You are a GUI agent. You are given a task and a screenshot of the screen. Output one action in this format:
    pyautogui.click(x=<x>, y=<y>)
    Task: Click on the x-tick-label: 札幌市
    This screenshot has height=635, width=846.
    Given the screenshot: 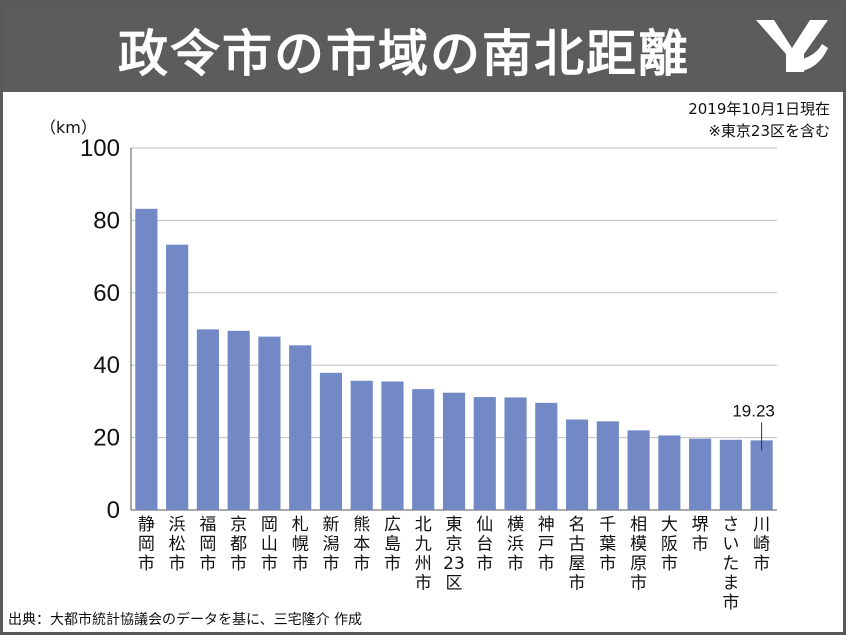 What is the action you would take?
    pyautogui.click(x=300, y=544)
    